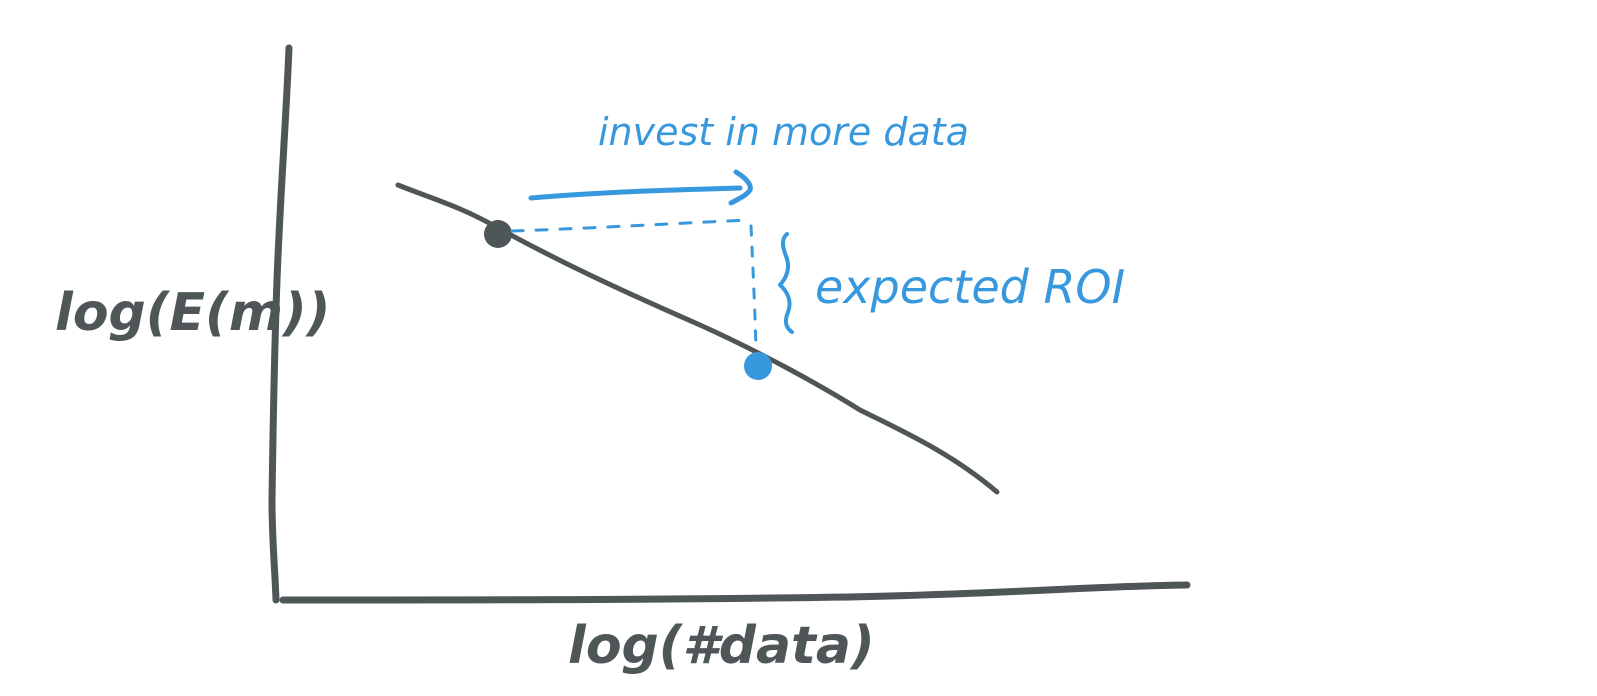 The image size is (1597, 696). I want to click on invest-annotation: invest in more data, so click(783, 132).